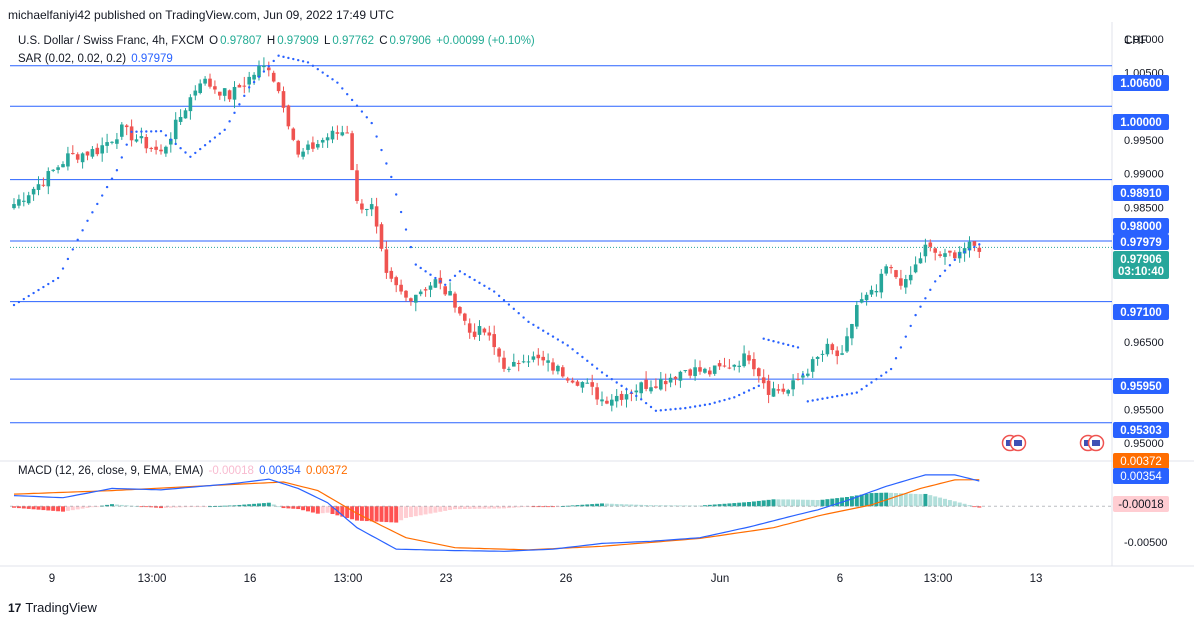 The image size is (1194, 627). Describe the element at coordinates (52, 579) in the screenshot. I see `time-axis-tick-label: 9` at that location.